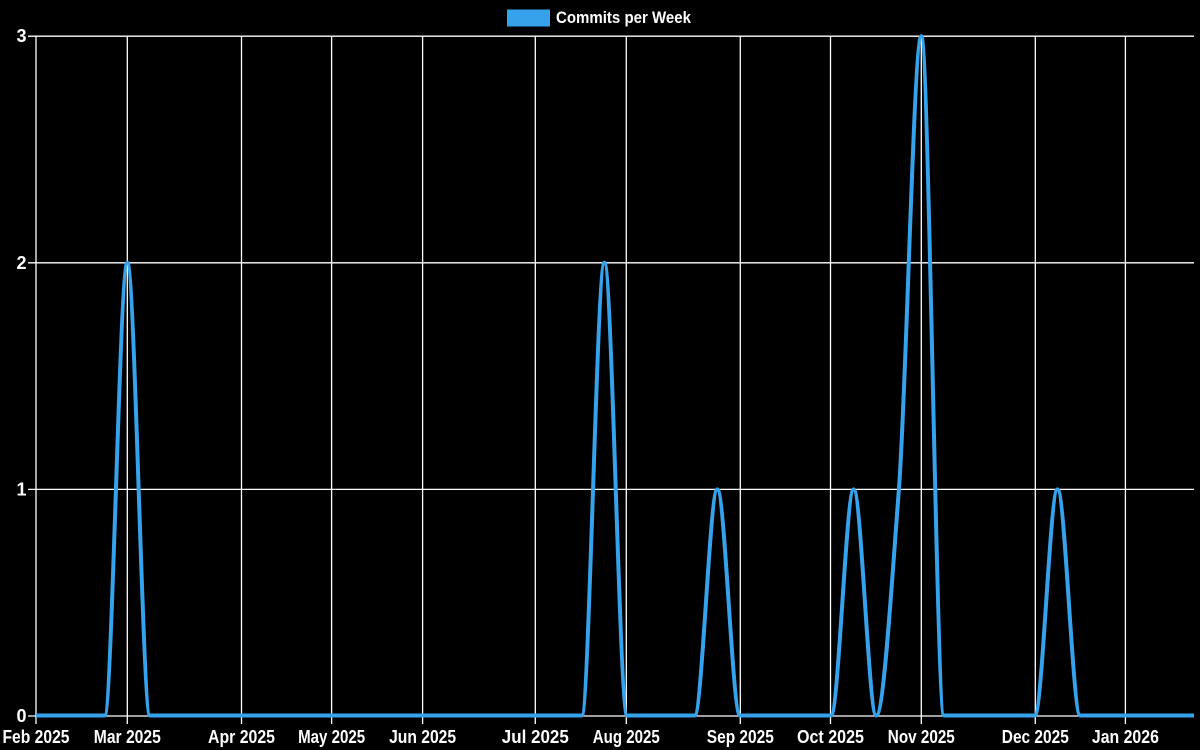 This screenshot has height=750, width=1200. What do you see at coordinates (241, 737) in the screenshot?
I see `svg-text: Apr 2025` at bounding box center [241, 737].